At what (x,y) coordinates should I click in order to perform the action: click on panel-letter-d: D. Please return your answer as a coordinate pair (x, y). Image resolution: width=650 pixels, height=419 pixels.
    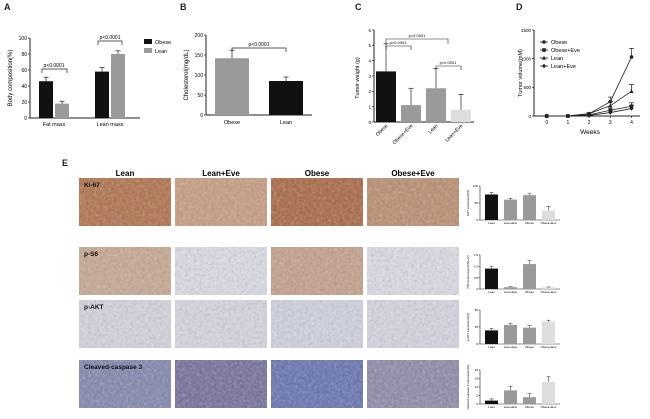
    Looking at the image, I should click on (519, 7).